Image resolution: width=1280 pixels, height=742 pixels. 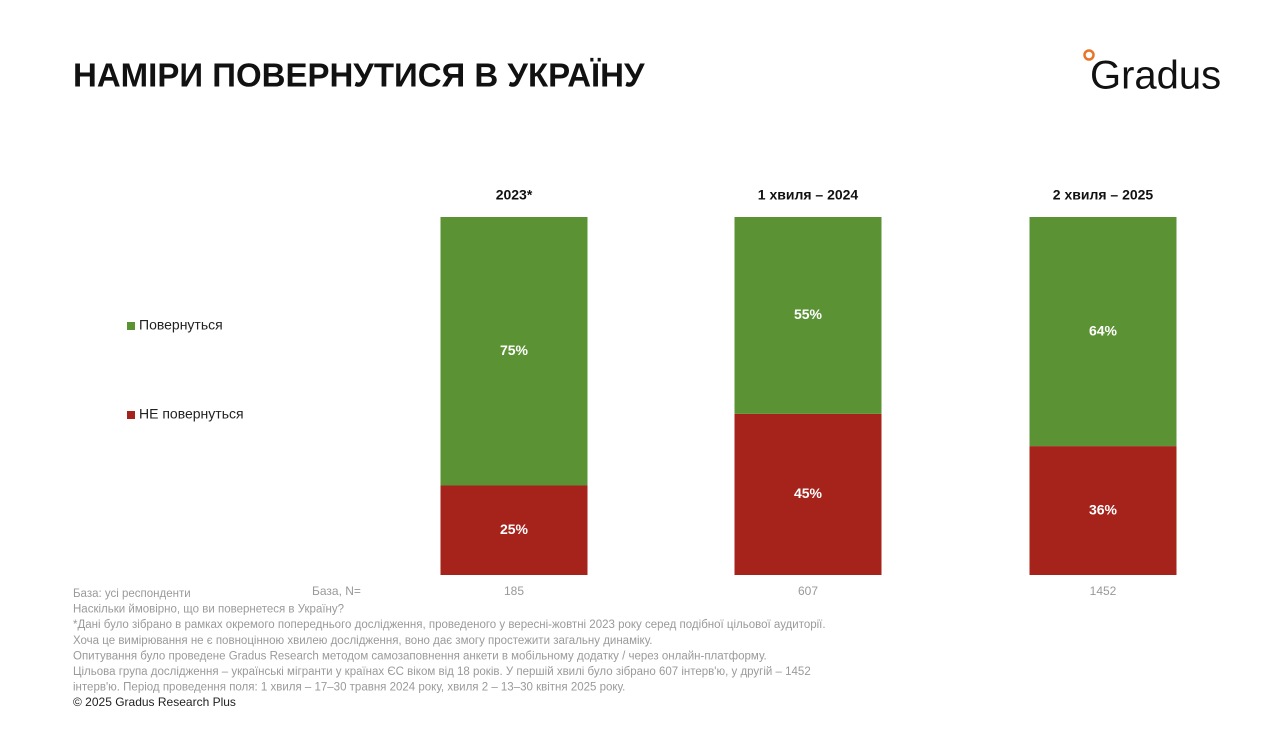 What do you see at coordinates (1103, 195) in the screenshot?
I see `category-label: 2 хвиля – 2025` at bounding box center [1103, 195].